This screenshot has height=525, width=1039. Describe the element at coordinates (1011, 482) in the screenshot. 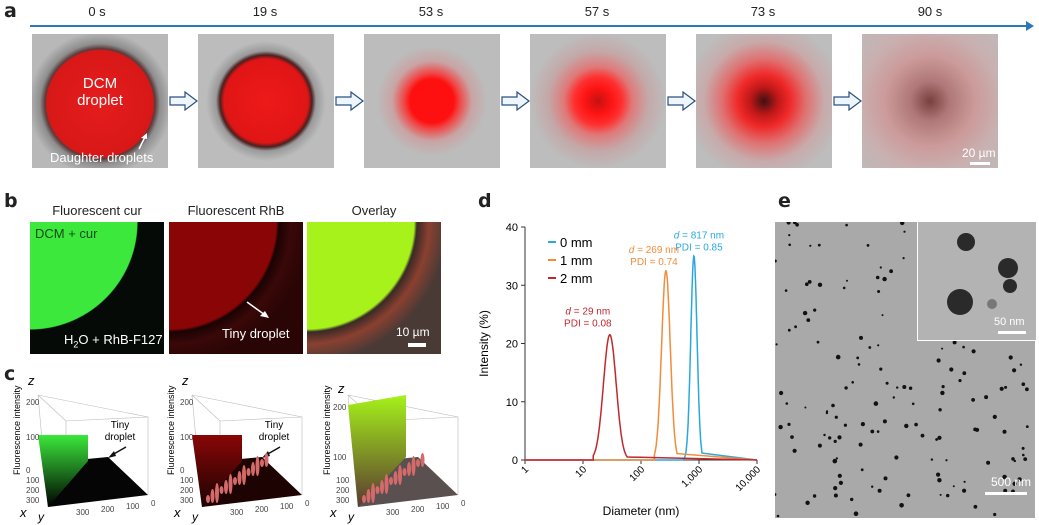

I see `tem-scale-label: 500 nm` at that location.